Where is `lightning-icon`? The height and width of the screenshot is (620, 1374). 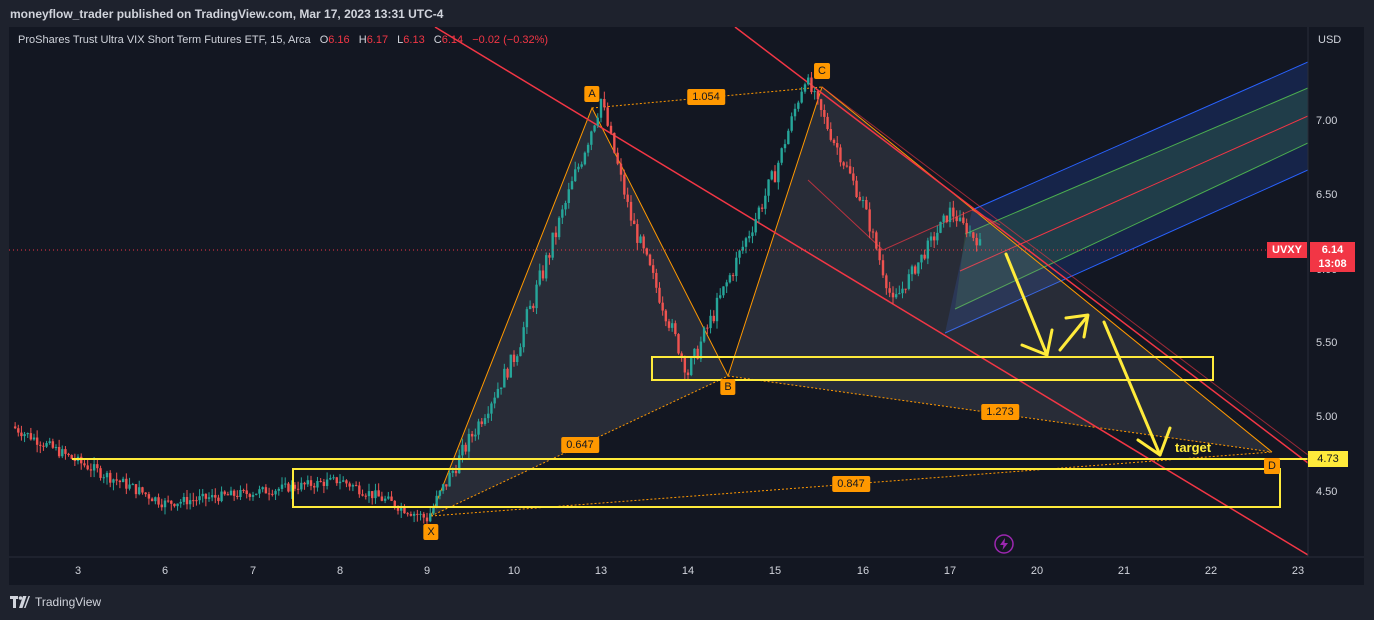
lightning-icon is located at coordinates (1004, 544).